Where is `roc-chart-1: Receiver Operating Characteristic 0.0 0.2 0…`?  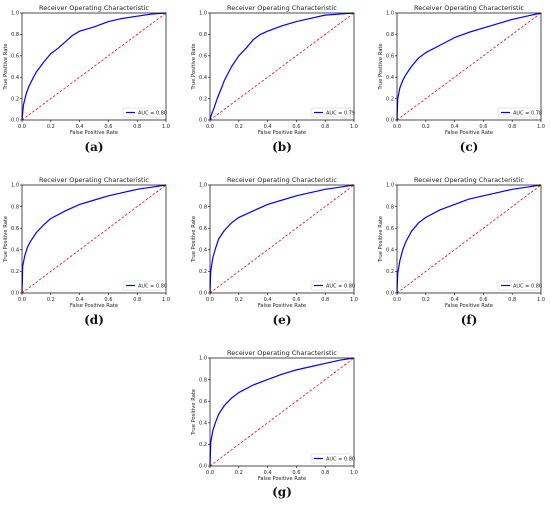 roc-chart-1: Receiver Operating Characteristic 0.0 0.2 0… is located at coordinates (86, 70).